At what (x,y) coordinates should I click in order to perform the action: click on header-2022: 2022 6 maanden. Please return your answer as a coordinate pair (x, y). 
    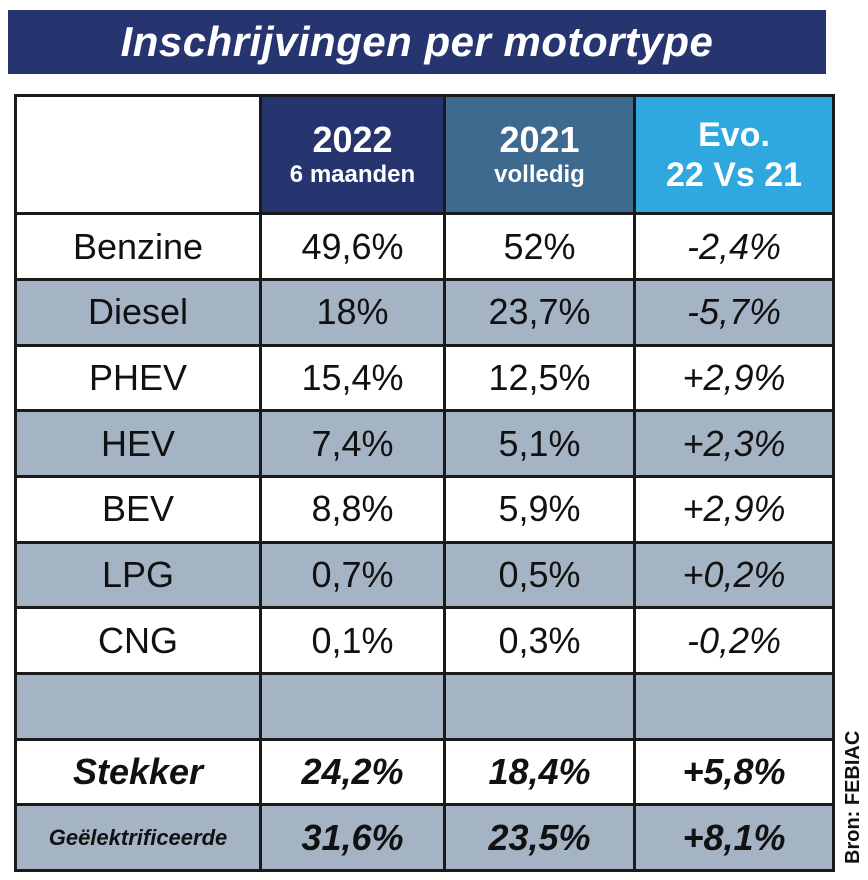
    Looking at the image, I should click on (352, 154).